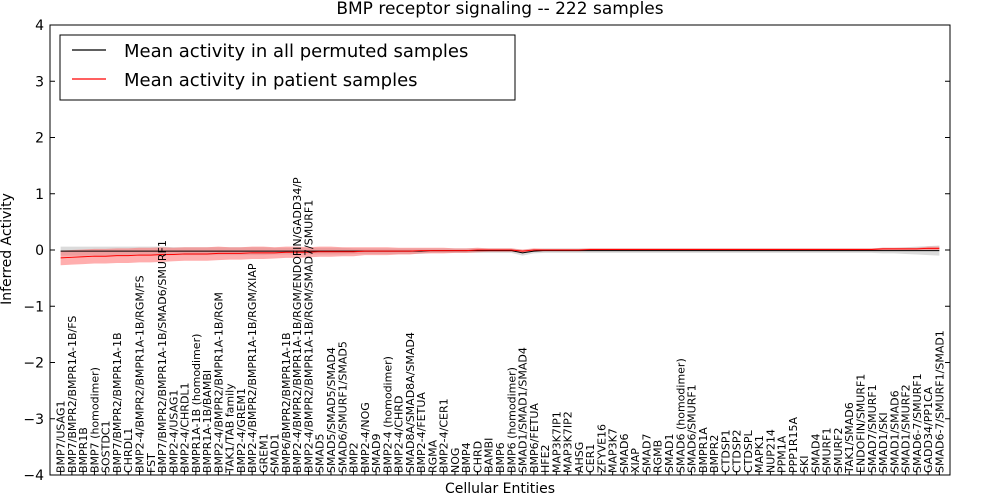  Describe the element at coordinates (883, 442) in the screenshot. I see `entity-label: SMAD1/SKI` at that location.